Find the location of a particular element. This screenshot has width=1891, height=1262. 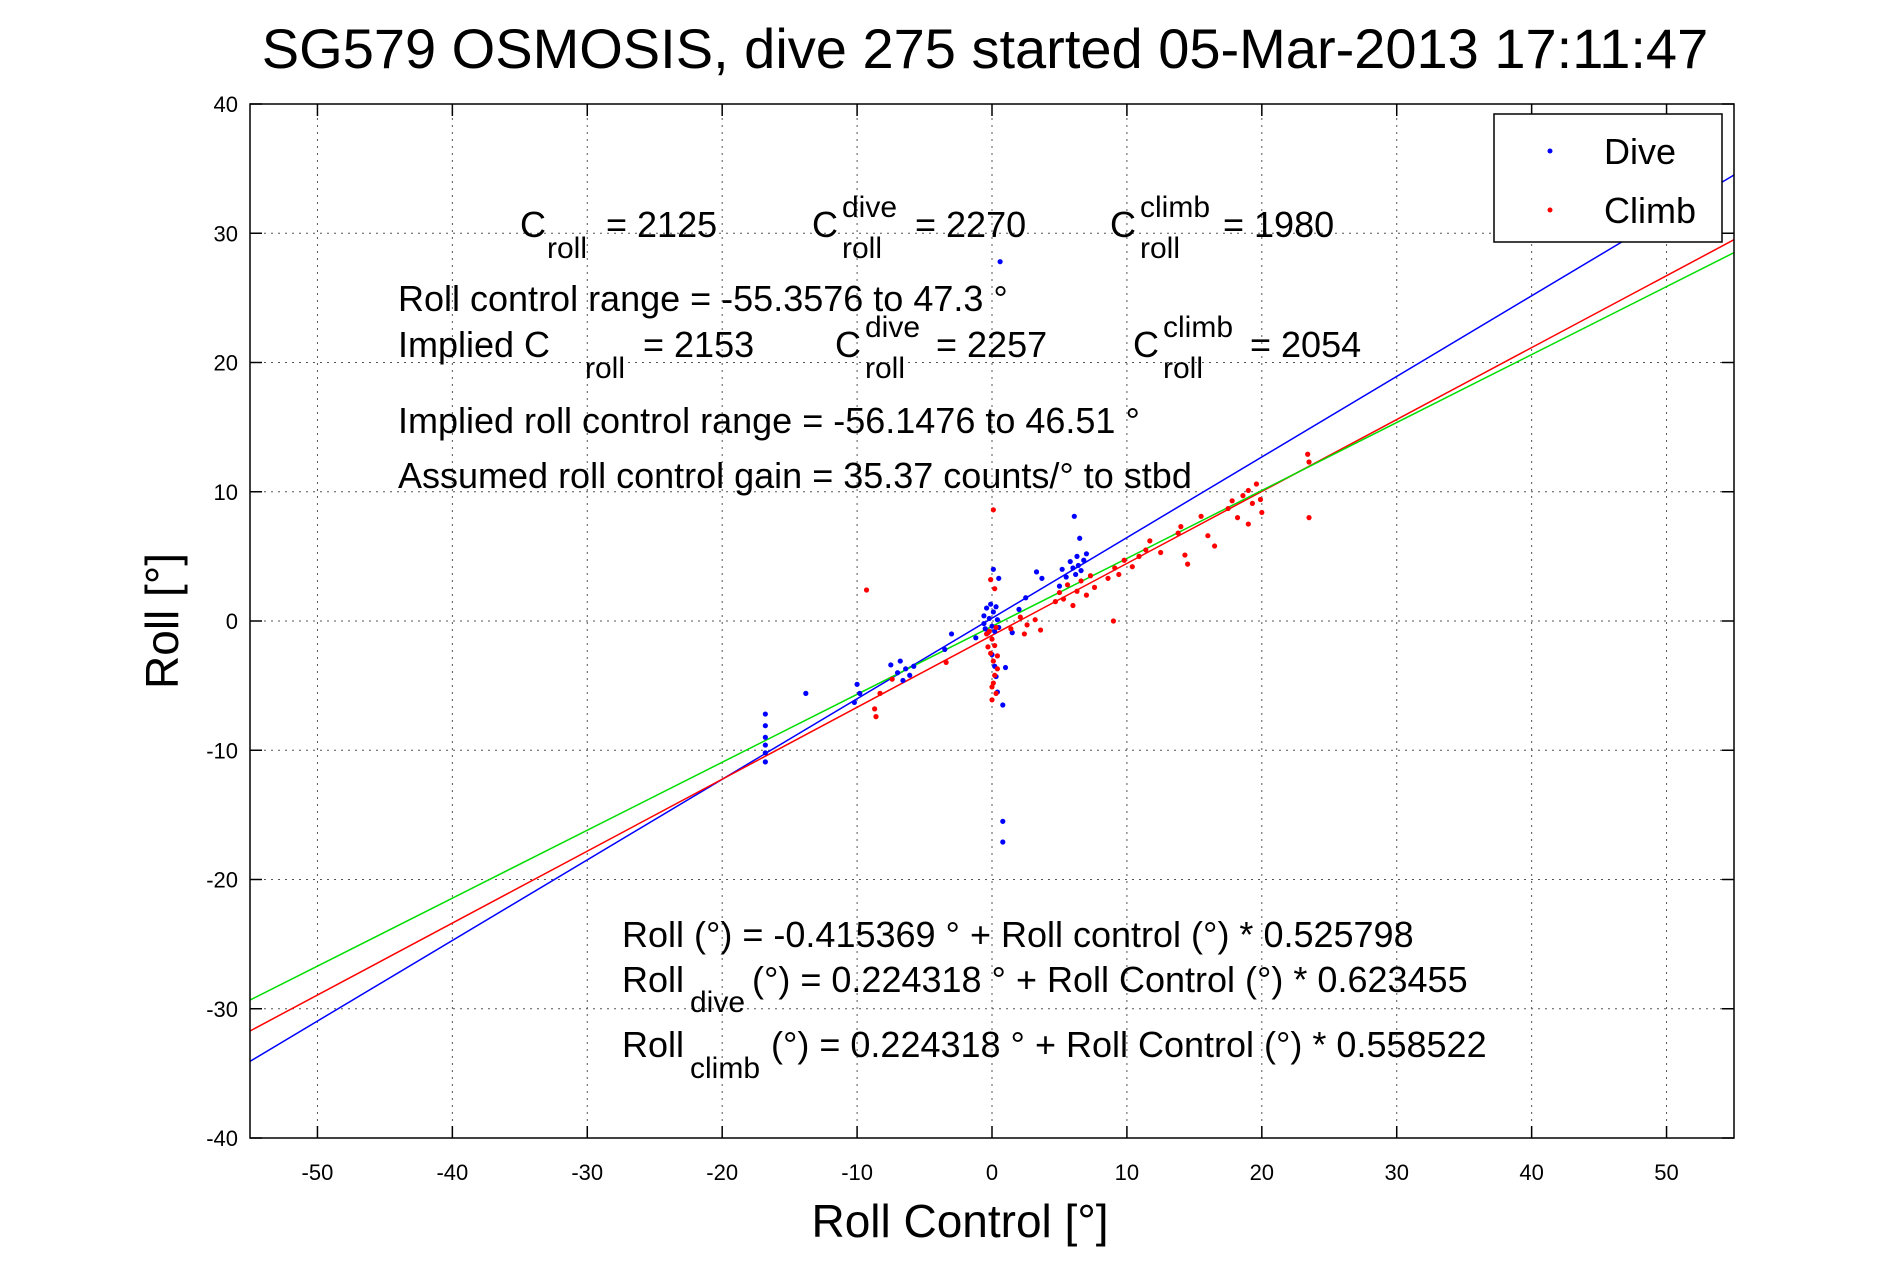

y-tick-label: 20 is located at coordinates (226, 363).